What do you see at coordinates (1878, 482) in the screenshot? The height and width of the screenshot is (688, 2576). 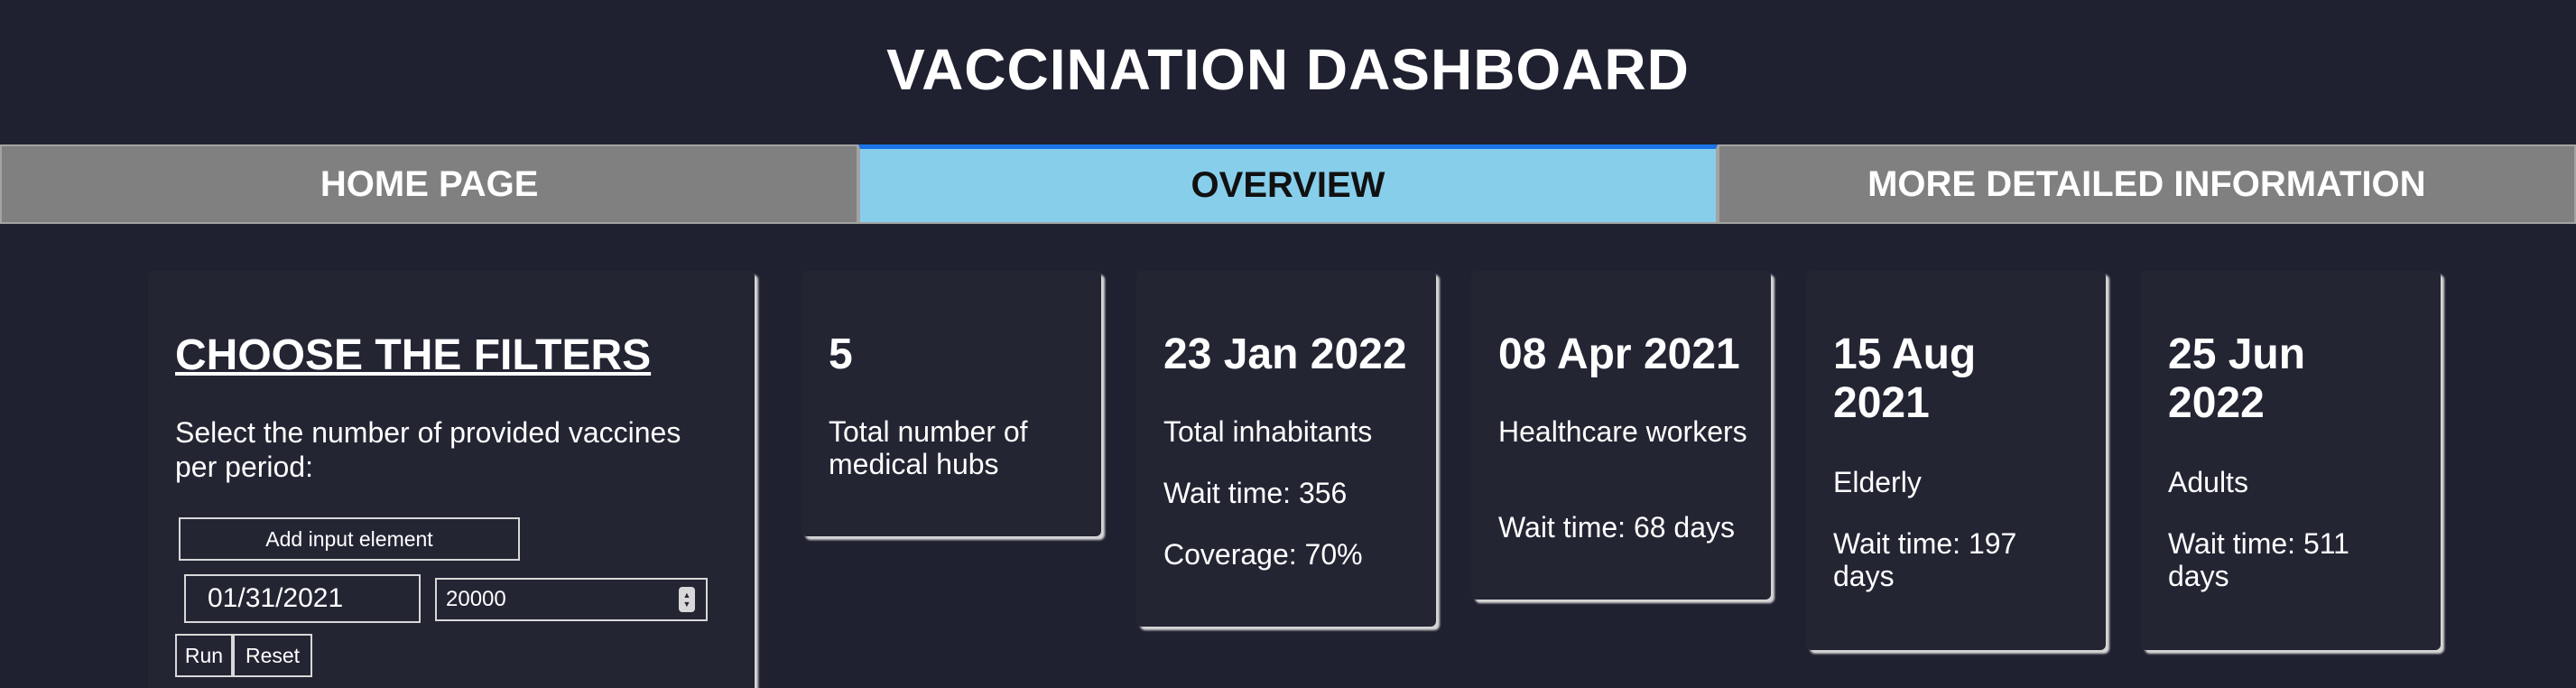 I see `stat-label: Elderly` at bounding box center [1878, 482].